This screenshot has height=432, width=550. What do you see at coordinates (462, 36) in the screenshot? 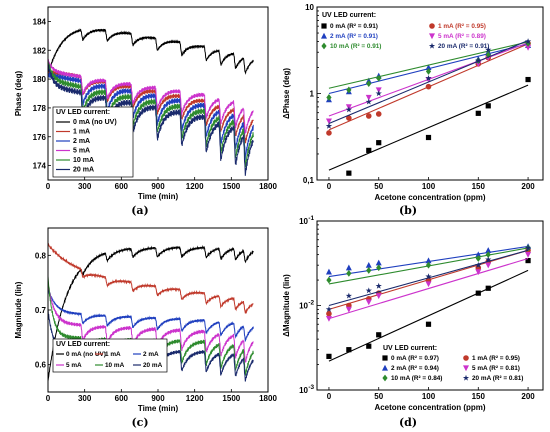
I see `legend-item-3: 5 mA (R² = 0.89)` at bounding box center [462, 36].